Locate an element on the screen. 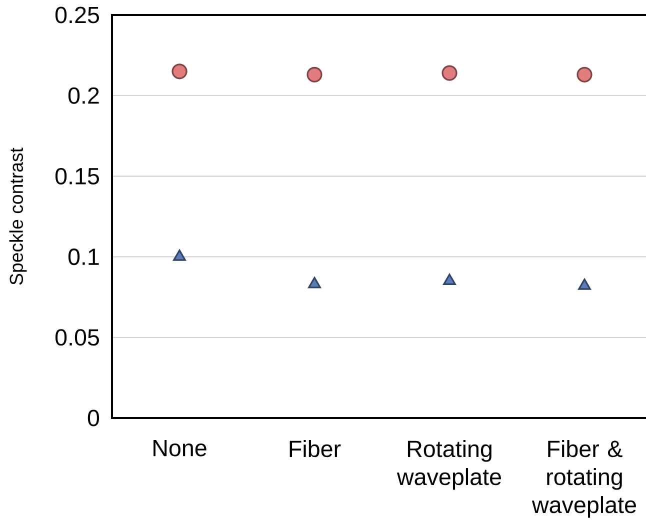  y-tick-label: 0.05 is located at coordinates (77, 337).